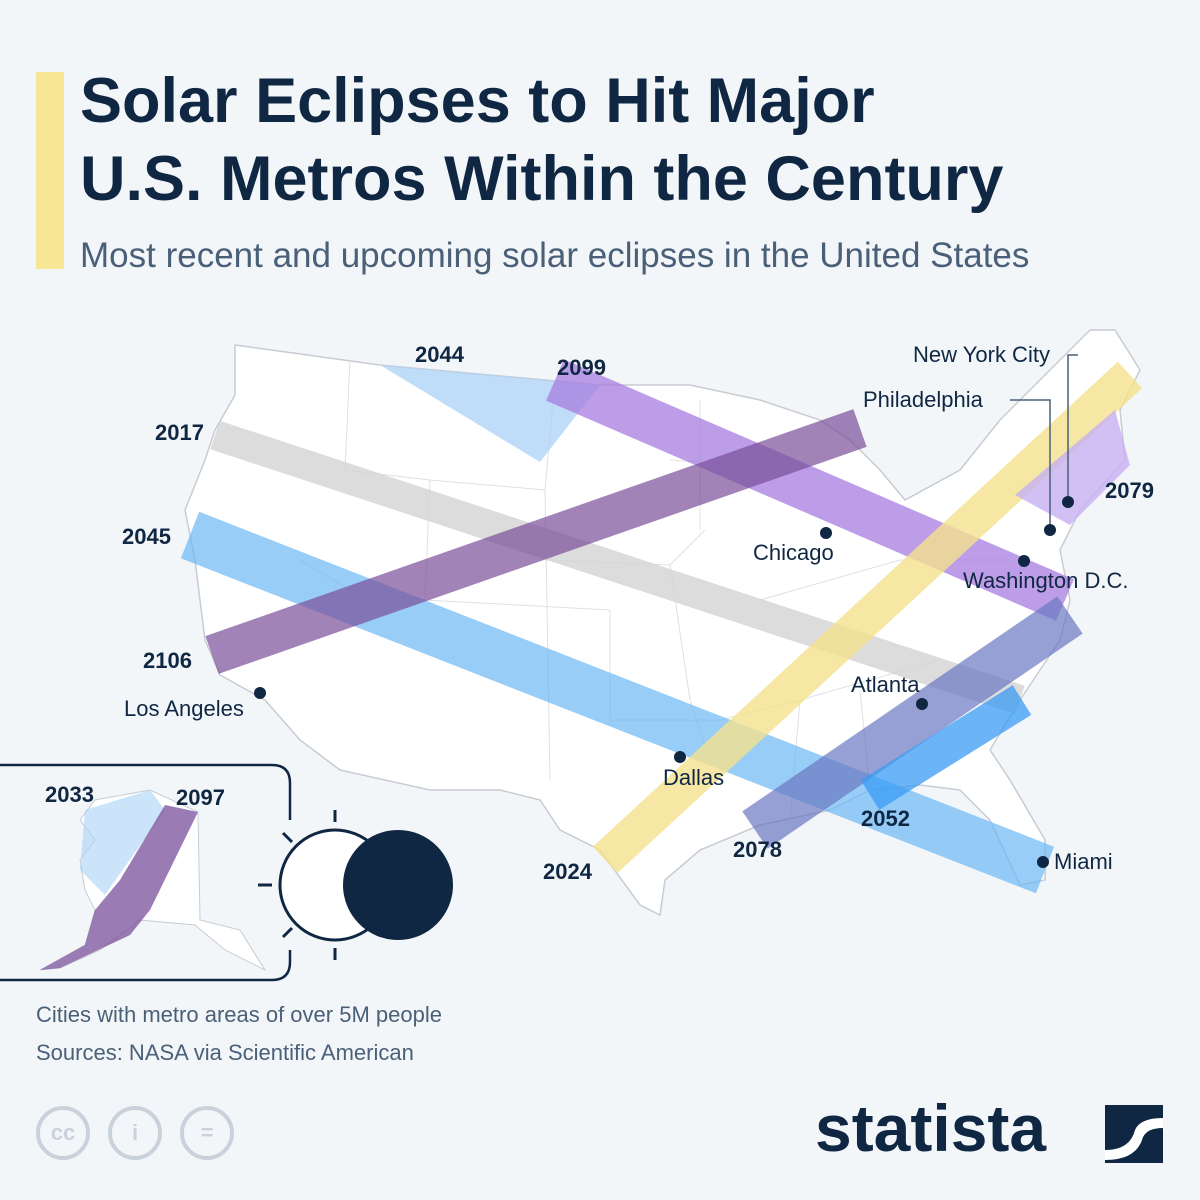 The width and height of the screenshot is (1200, 1200). I want to click on accent-bar, so click(50, 170).